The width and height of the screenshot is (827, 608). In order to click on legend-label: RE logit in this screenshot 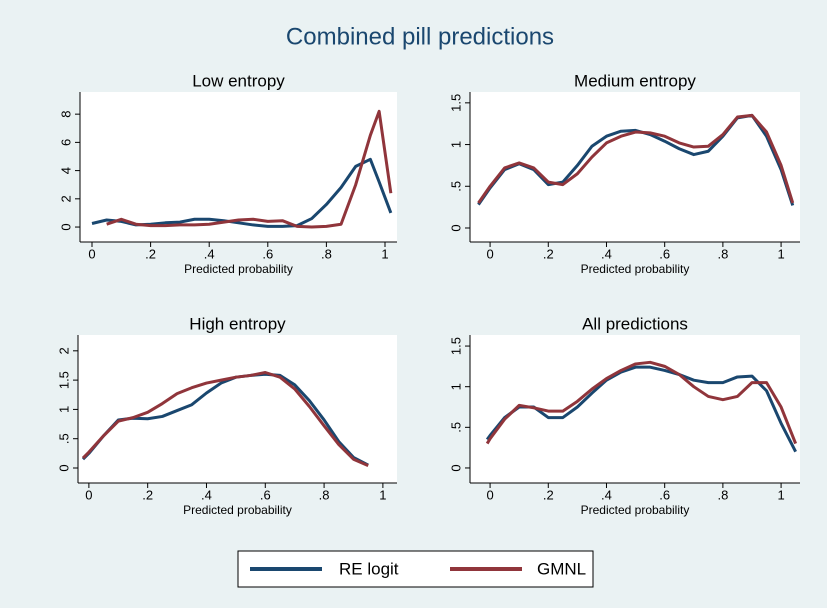, I will do `click(369, 568)`.